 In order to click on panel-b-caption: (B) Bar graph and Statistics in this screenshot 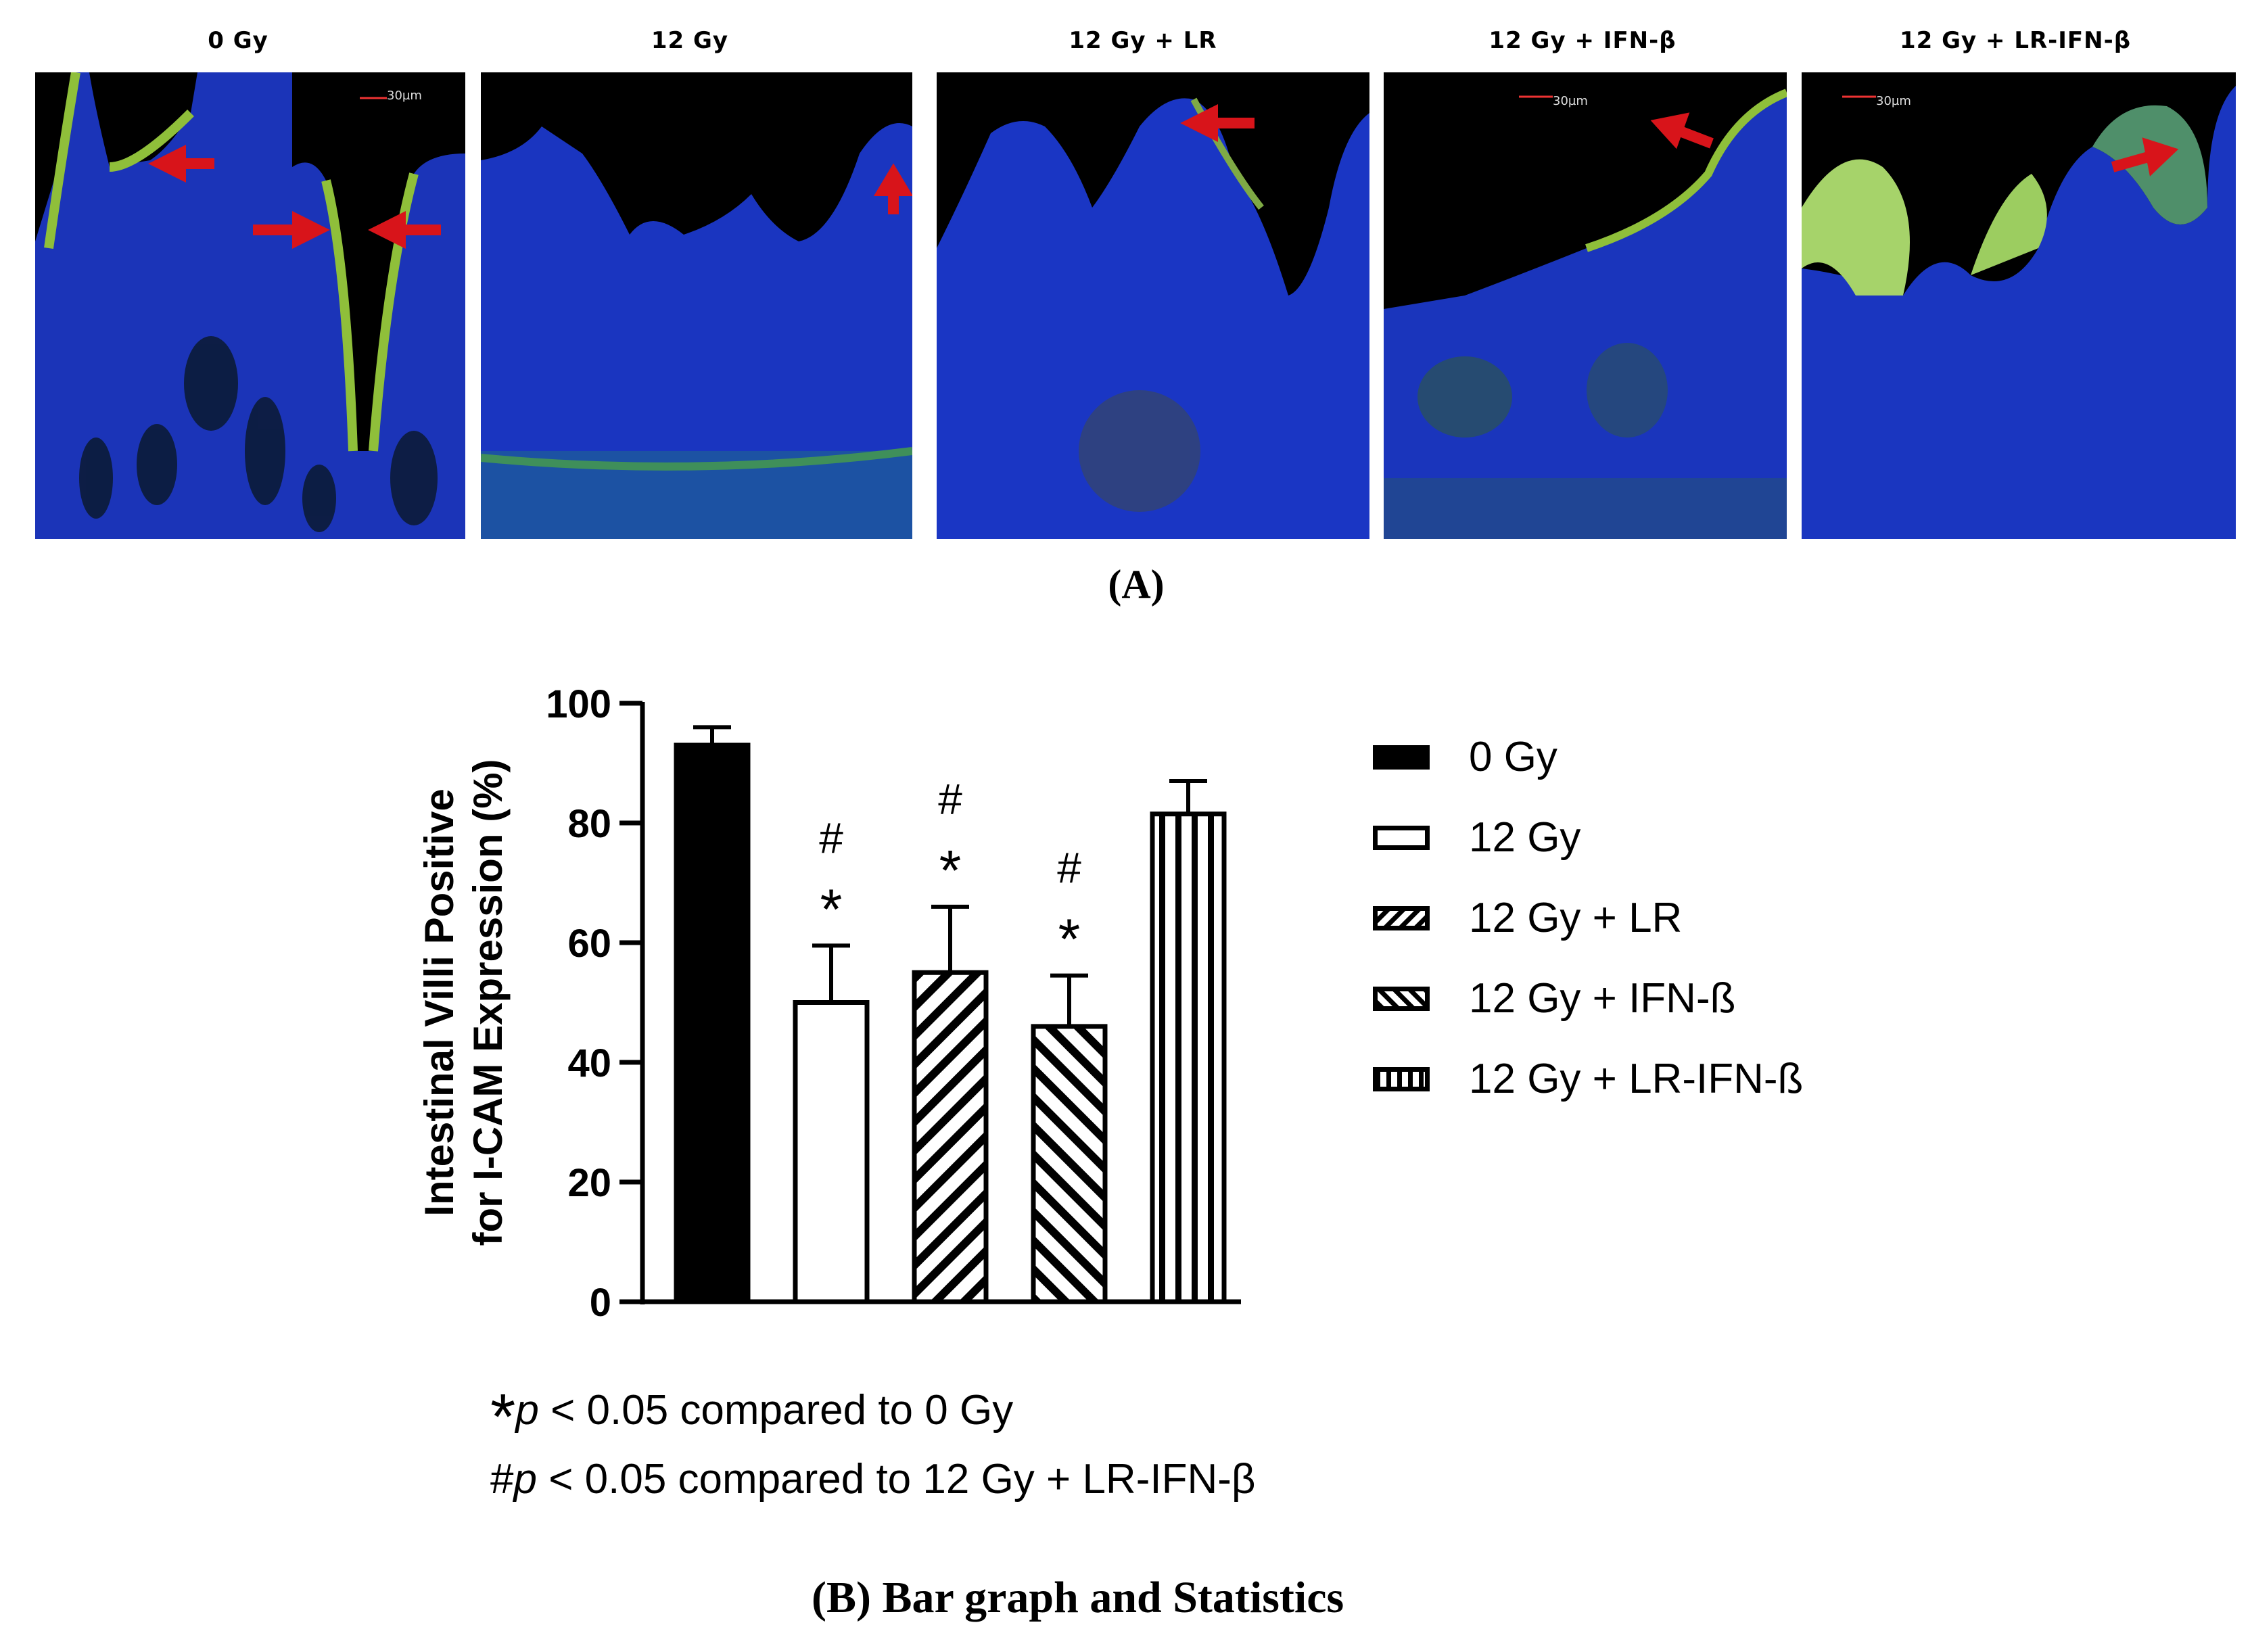, I will do `click(1078, 1598)`.